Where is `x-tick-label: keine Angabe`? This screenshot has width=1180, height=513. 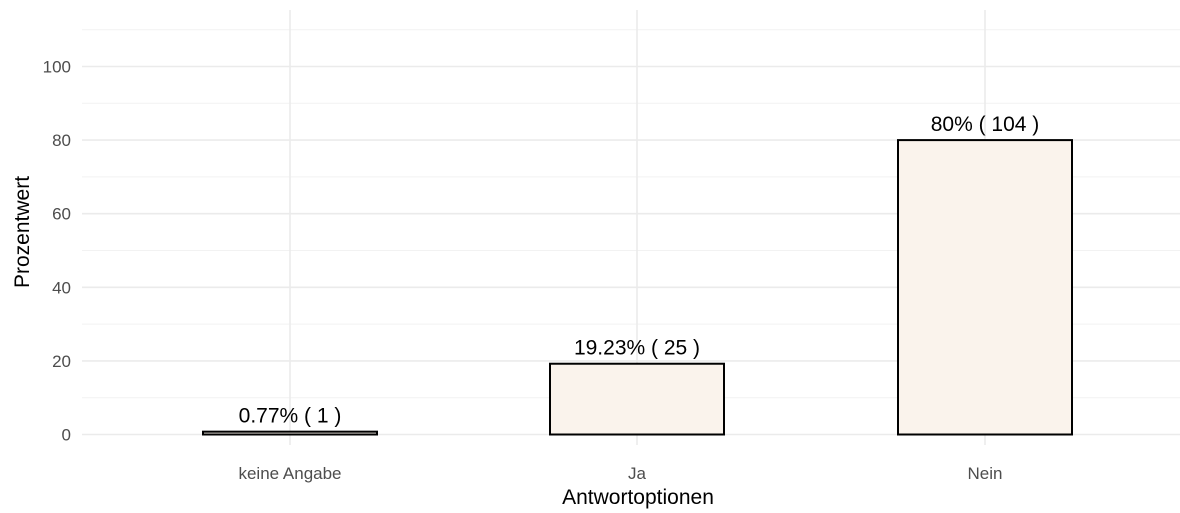 x-tick-label: keine Angabe is located at coordinates (289, 473).